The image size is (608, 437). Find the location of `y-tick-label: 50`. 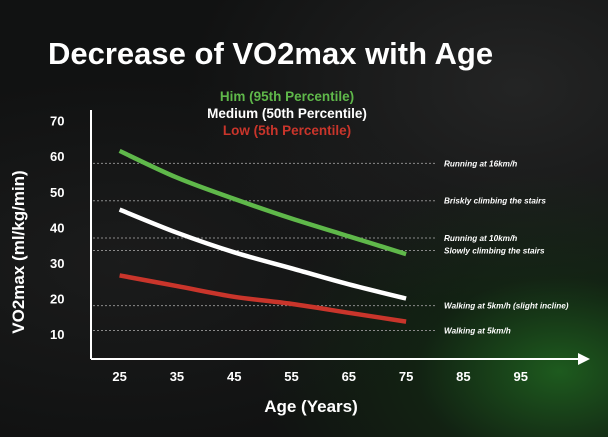

y-tick-label: 50 is located at coordinates (57, 192).